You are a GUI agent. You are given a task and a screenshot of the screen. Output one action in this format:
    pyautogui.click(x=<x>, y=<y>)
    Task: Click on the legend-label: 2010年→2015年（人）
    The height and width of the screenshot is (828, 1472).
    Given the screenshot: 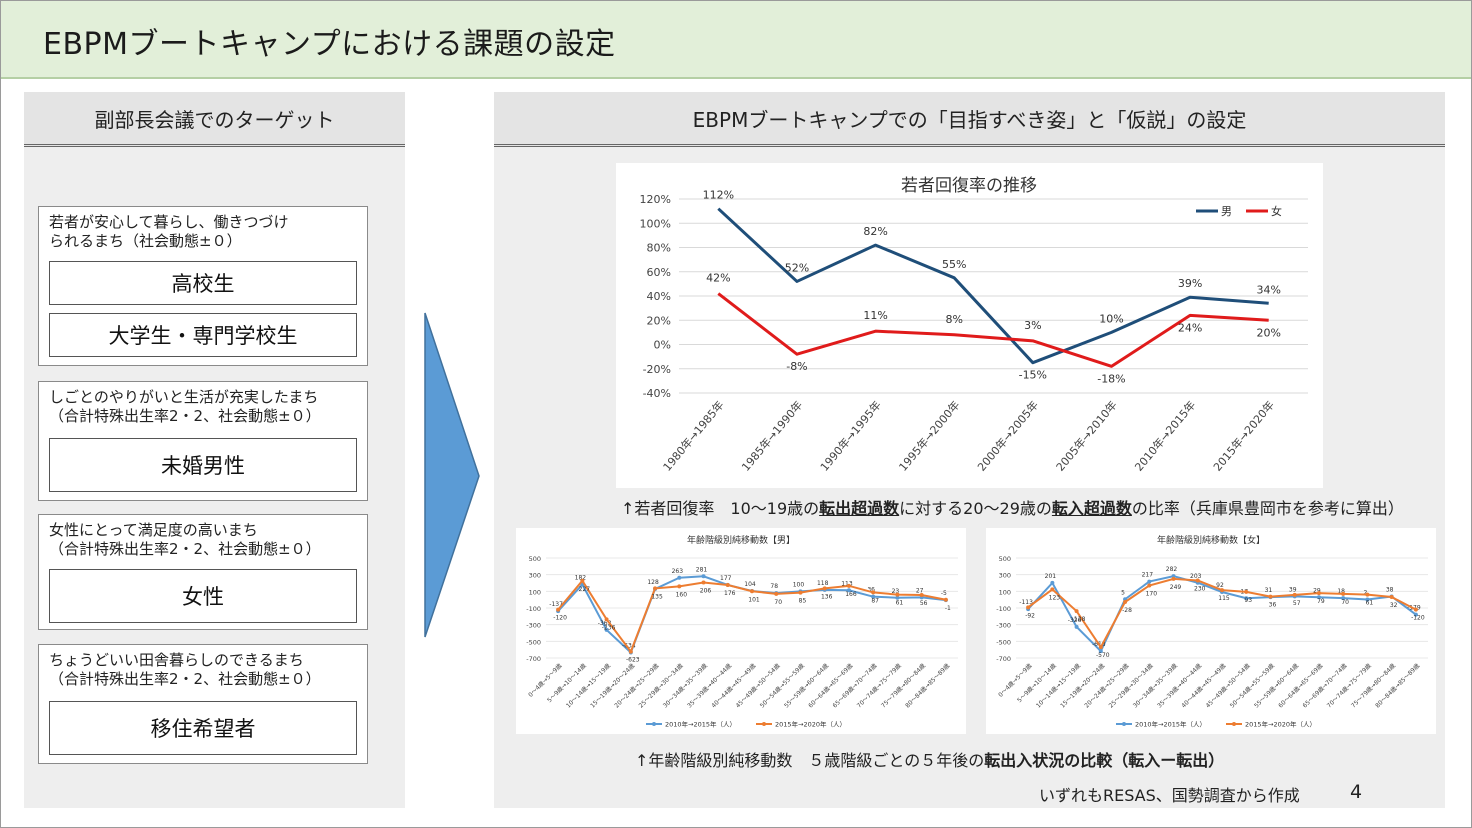 What is the action you would take?
    pyautogui.click(x=700, y=724)
    